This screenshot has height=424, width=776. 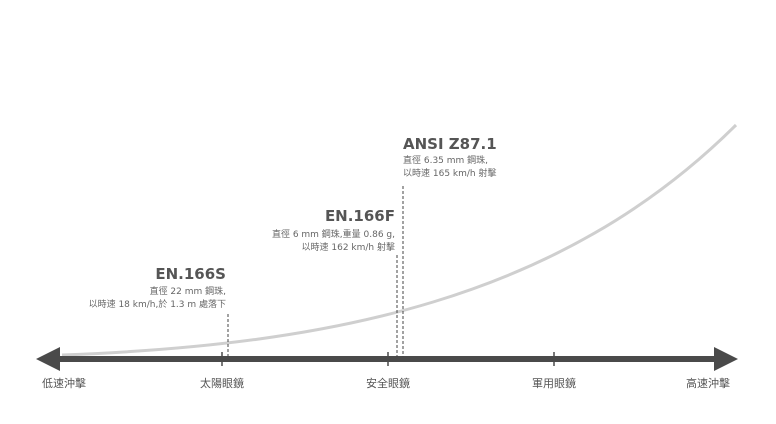 I want to click on standard-desc-line: 直徑 6.35 mm 鋼珠,, so click(x=445, y=160).